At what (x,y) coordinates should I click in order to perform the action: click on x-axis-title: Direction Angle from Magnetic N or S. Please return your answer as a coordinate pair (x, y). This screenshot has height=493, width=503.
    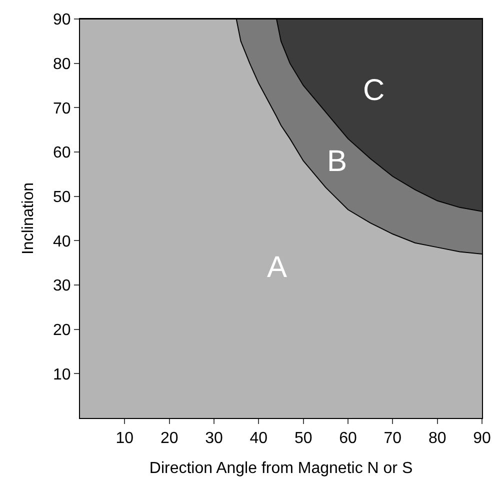
    Looking at the image, I should click on (281, 468).